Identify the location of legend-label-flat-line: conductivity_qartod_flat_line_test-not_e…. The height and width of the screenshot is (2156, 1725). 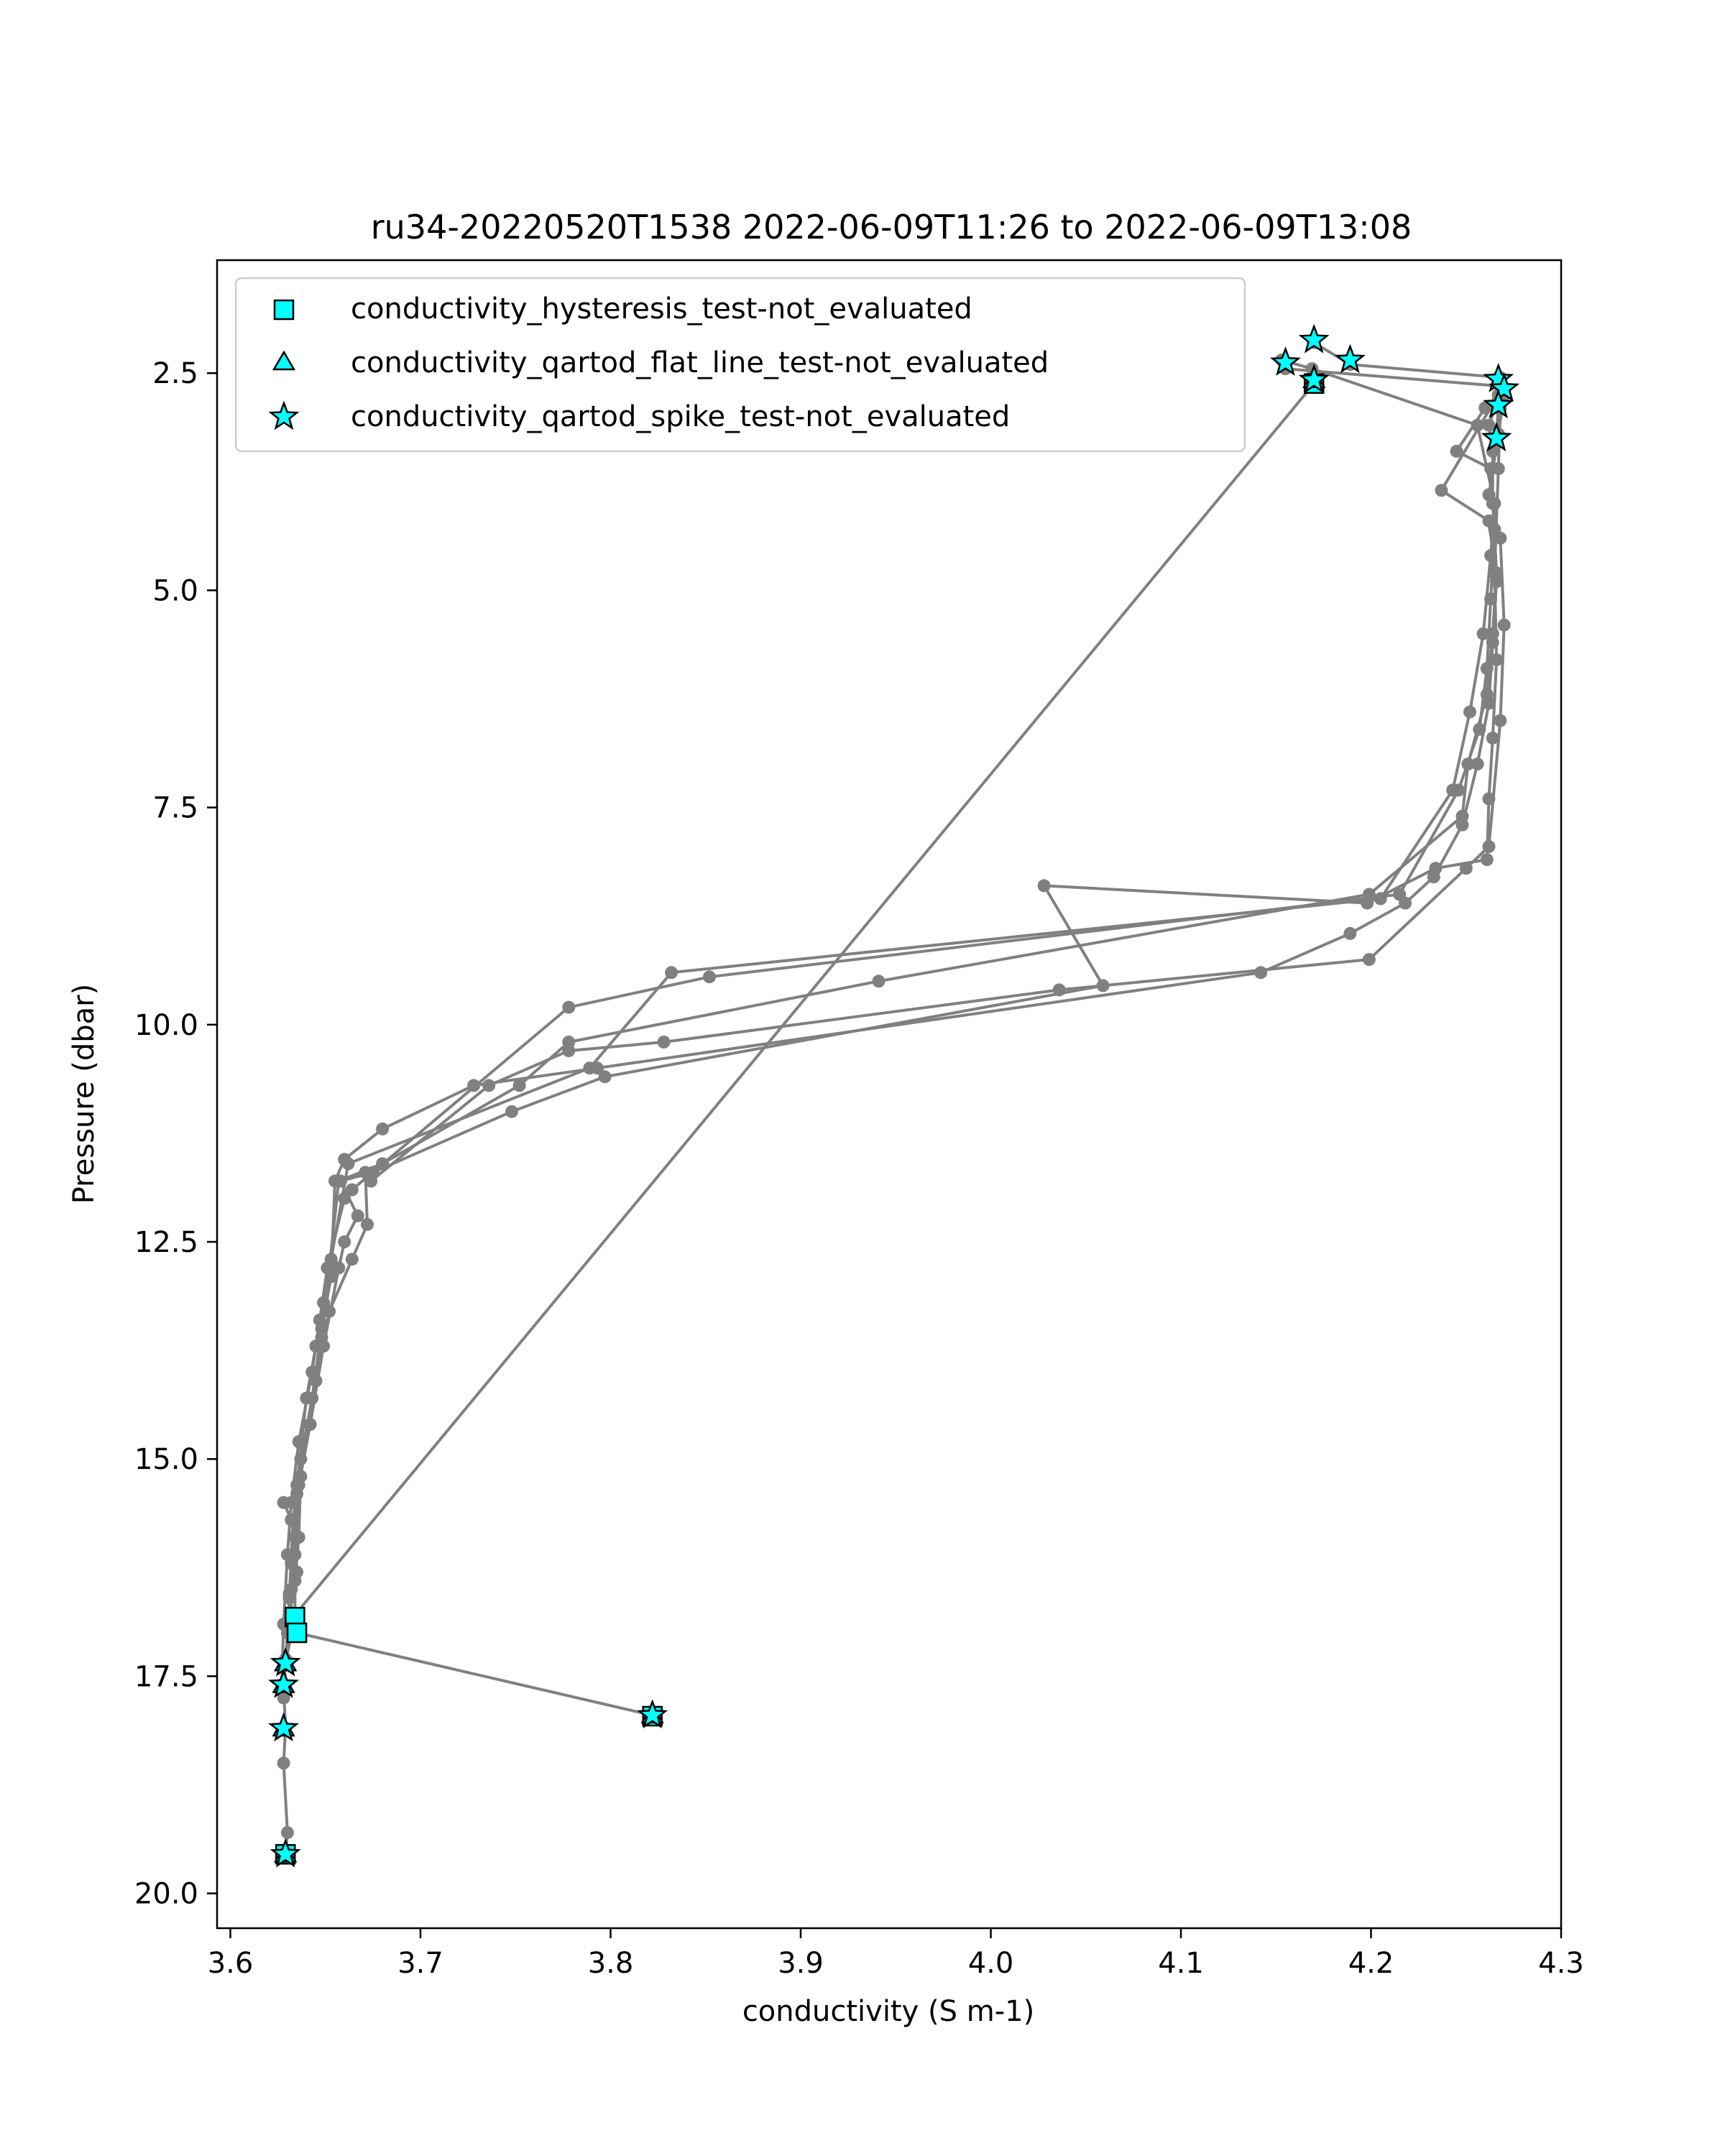
(700, 362).